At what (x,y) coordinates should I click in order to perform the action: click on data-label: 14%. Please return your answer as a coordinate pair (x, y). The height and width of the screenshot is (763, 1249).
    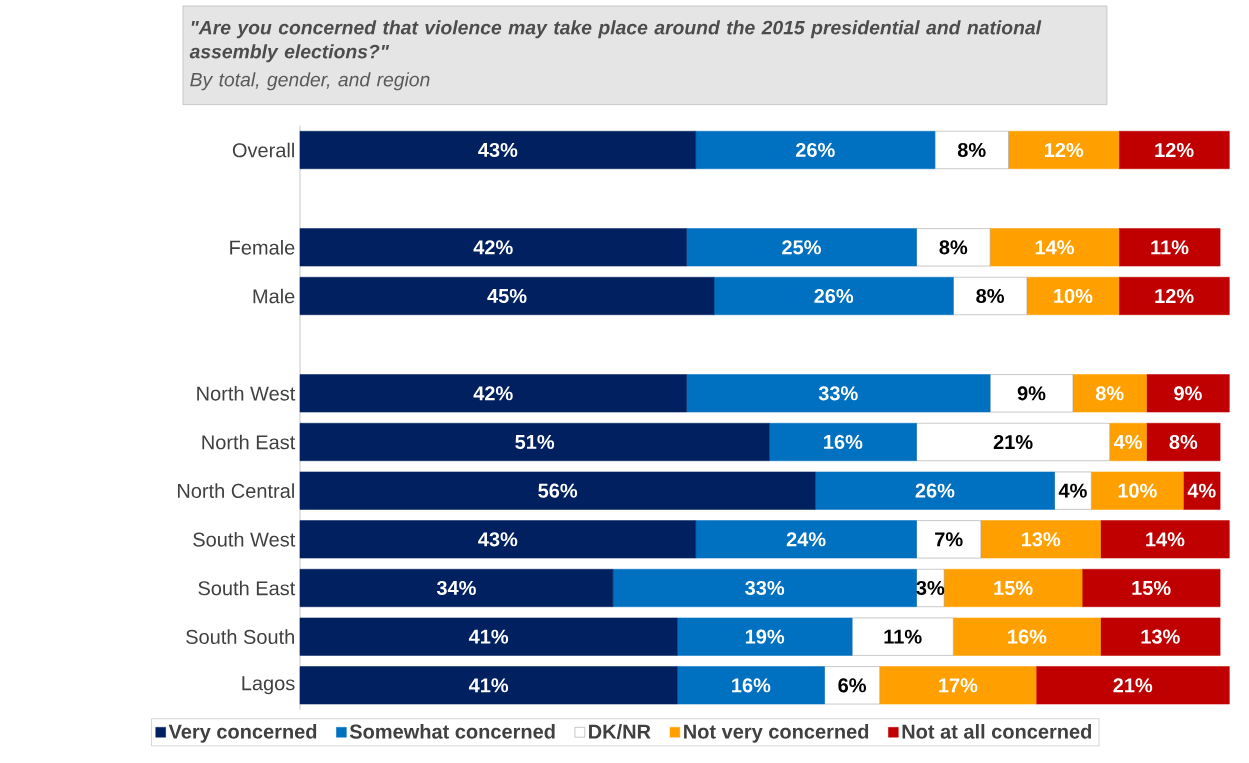
    Looking at the image, I should click on (1054, 247).